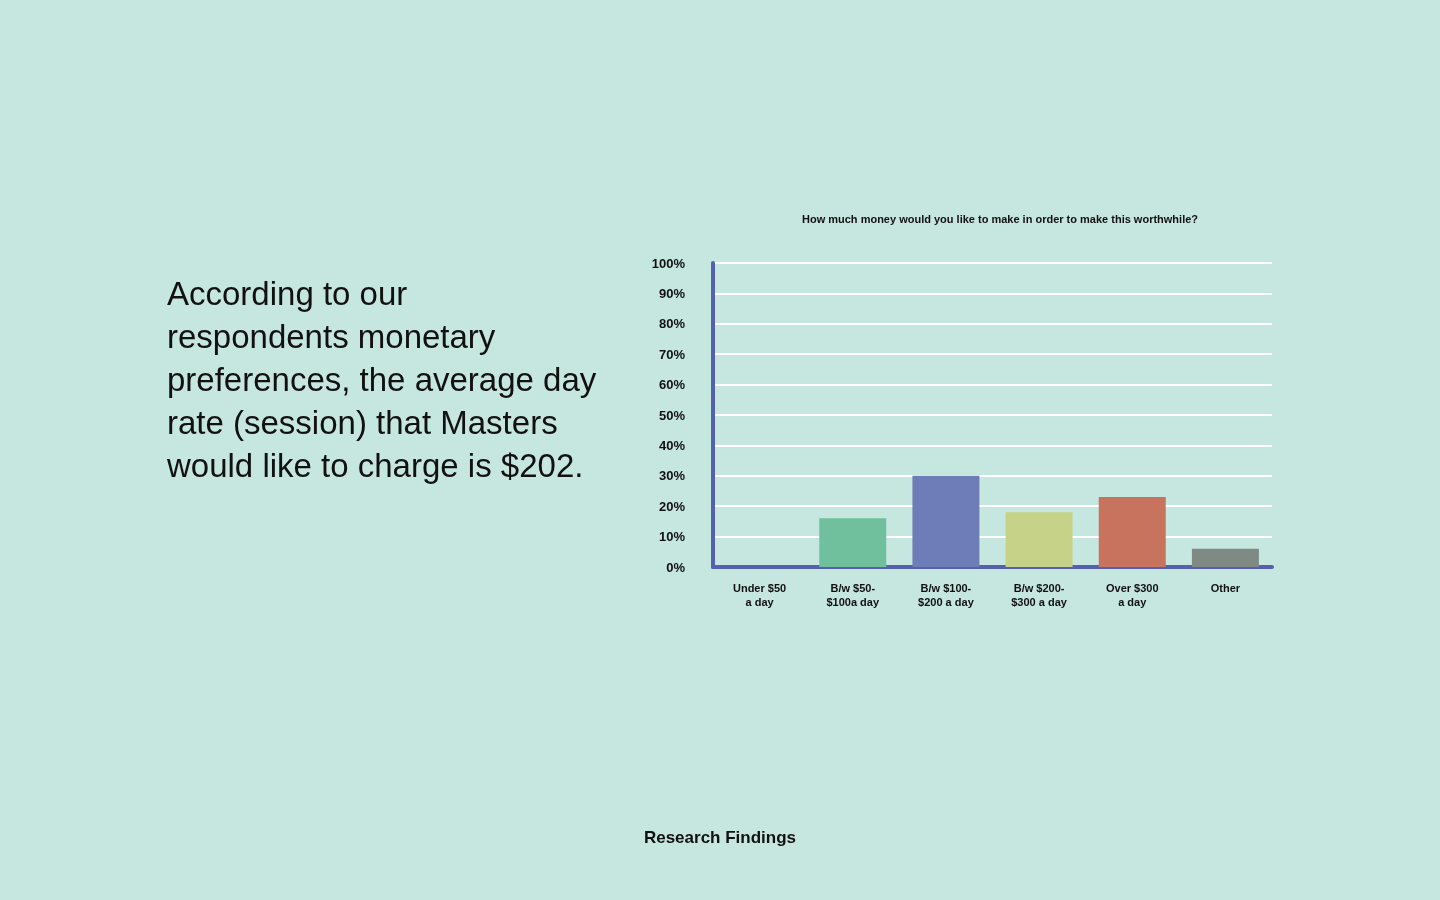 This screenshot has width=1440, height=900. I want to click on y-tick-label: 60%, so click(672, 385).